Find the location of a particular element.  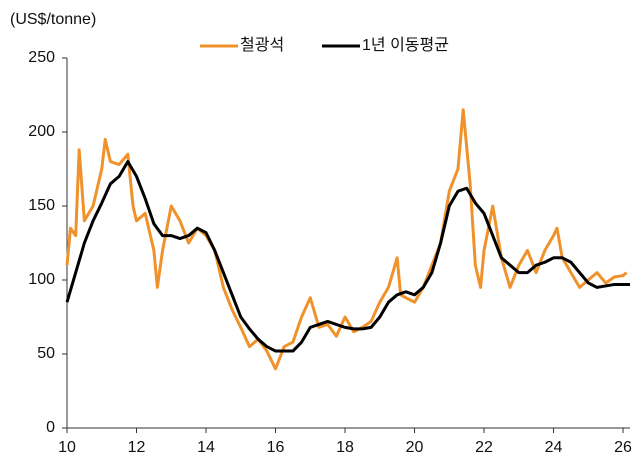

legend-label: 철광석 is located at coordinates (262, 45).